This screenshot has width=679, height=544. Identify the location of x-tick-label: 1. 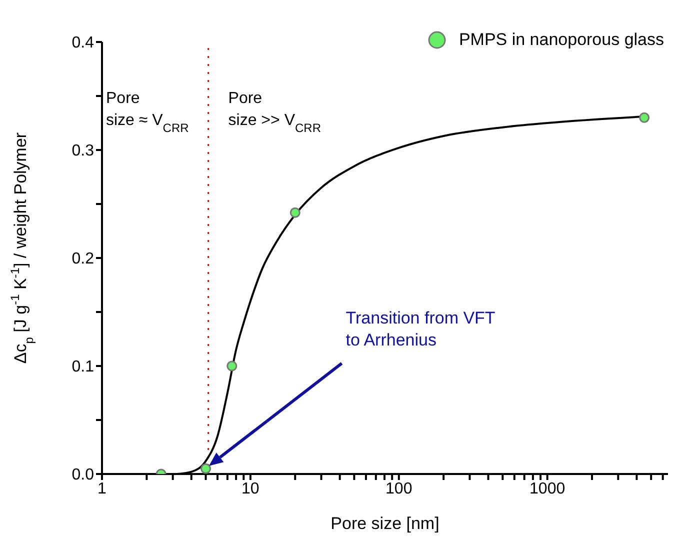
(102, 489).